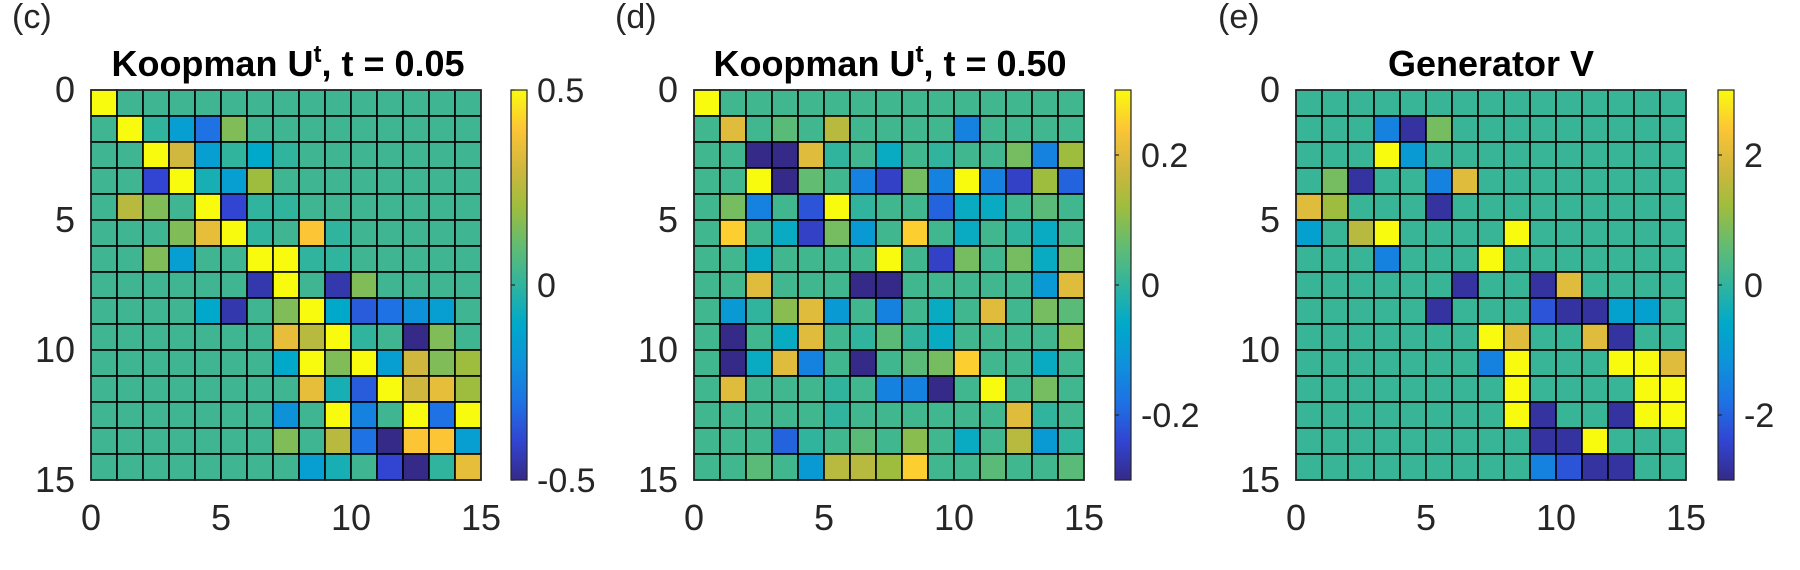 Image resolution: width=1800 pixels, height=570 pixels. Describe the element at coordinates (546, 286) in the screenshot. I see `colorbar-tick-label: 0` at that location.